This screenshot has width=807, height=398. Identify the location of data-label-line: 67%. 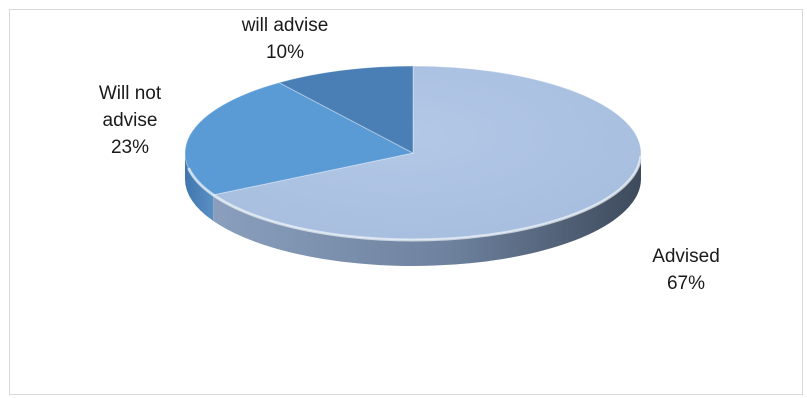
(686, 283).